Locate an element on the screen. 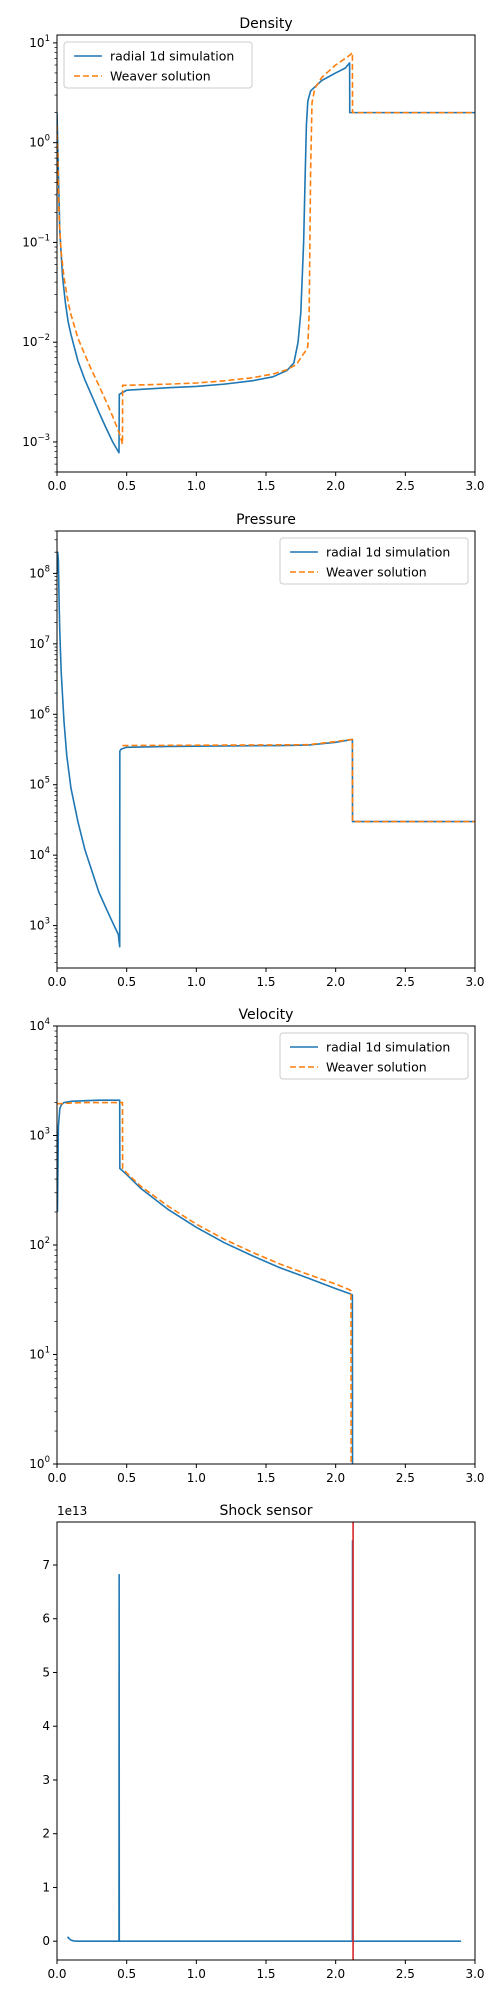  axis-offset-text: 1e13 is located at coordinates (72, 1511).